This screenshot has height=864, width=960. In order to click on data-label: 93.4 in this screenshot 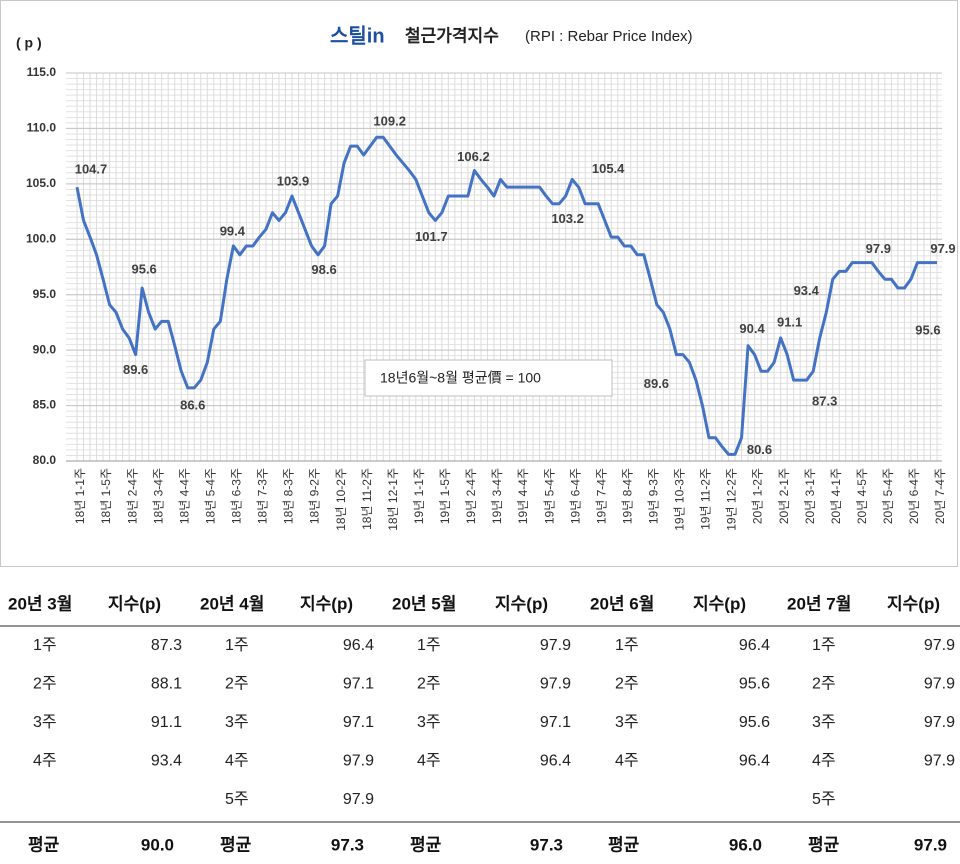, I will do `click(807, 290)`.